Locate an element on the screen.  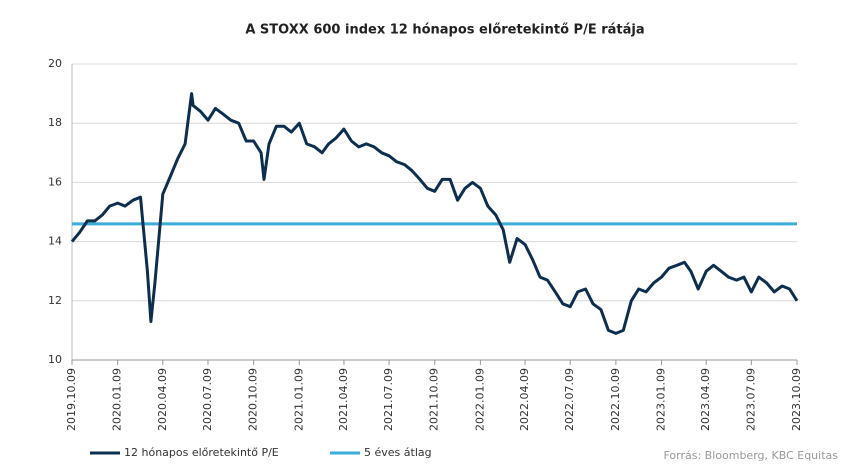
x-tick-label: 2021.01.09 is located at coordinates (298, 399).